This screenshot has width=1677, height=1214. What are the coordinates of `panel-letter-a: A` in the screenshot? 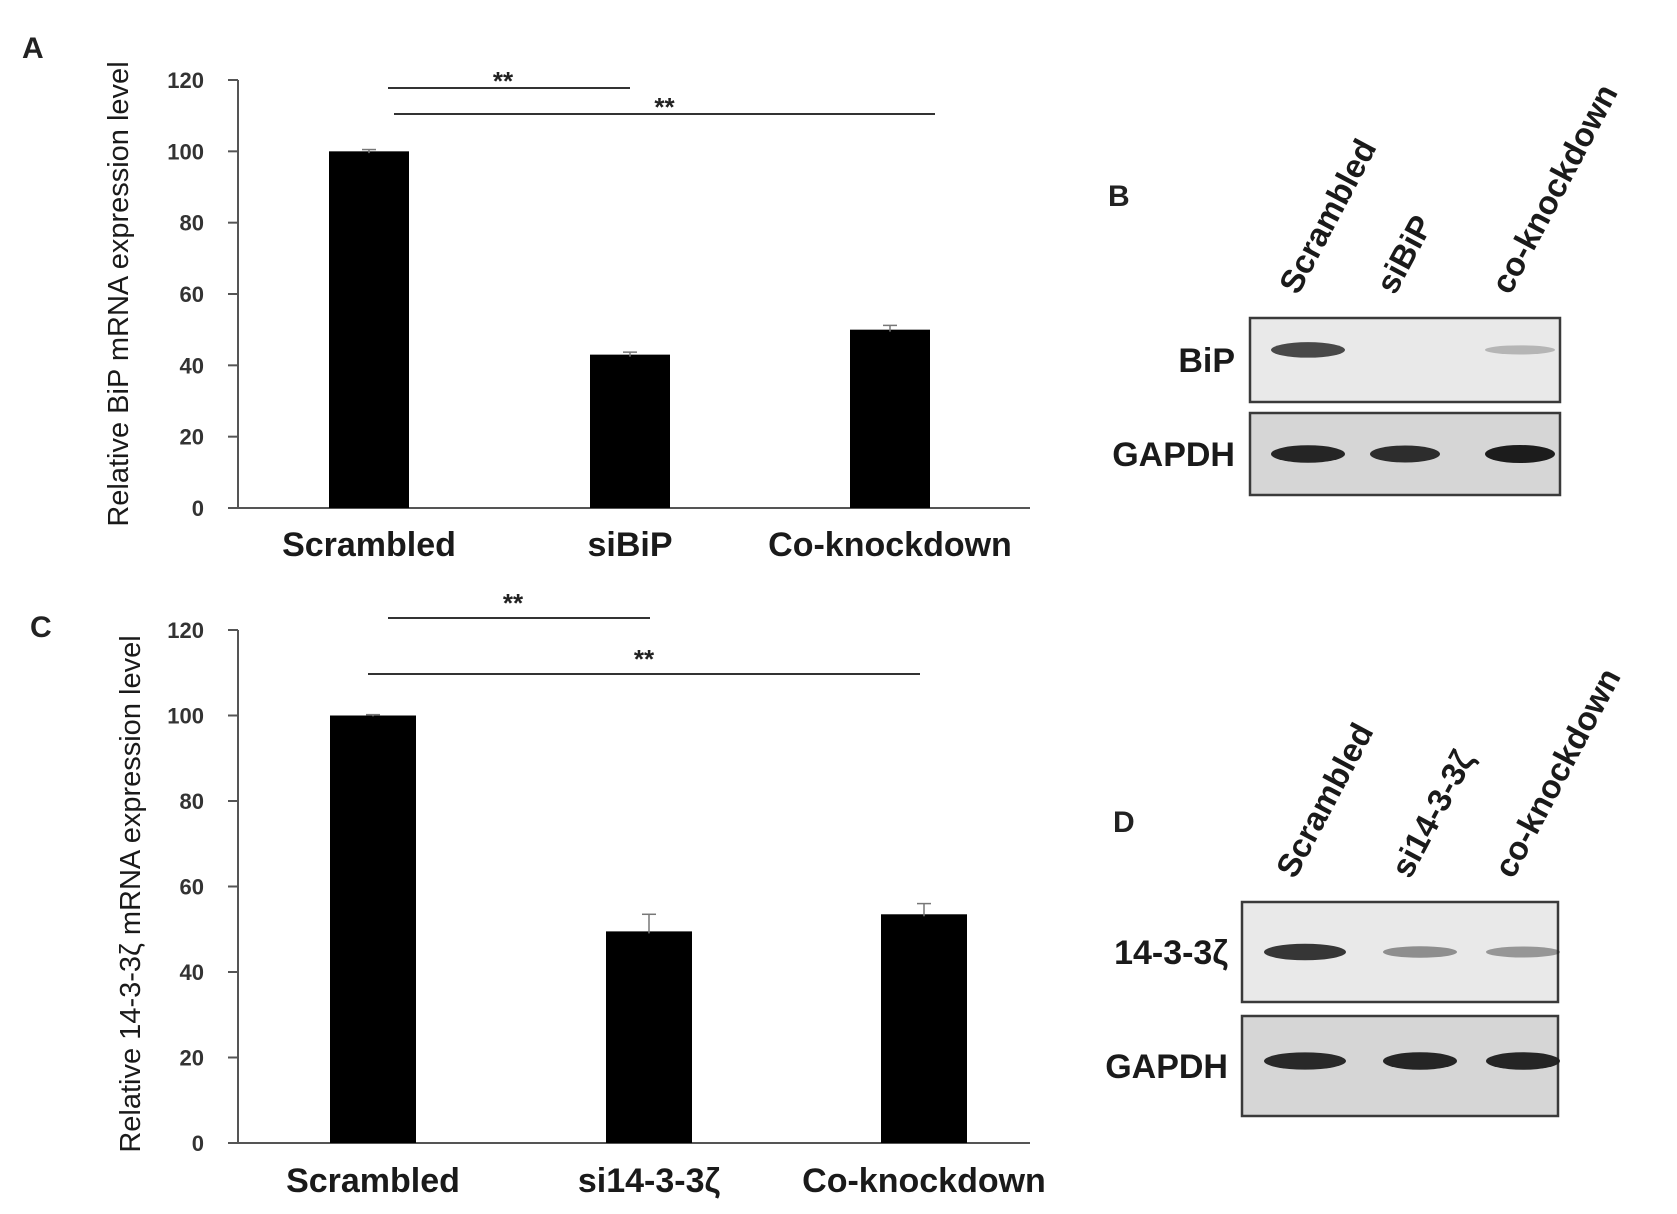 It's located at (33, 48).